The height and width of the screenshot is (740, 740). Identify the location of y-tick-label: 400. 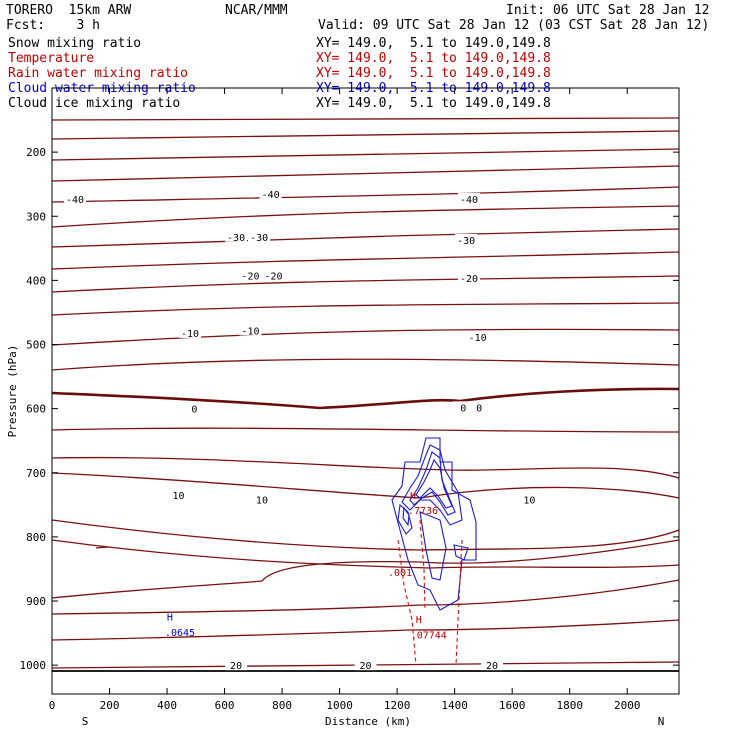
(36, 280).